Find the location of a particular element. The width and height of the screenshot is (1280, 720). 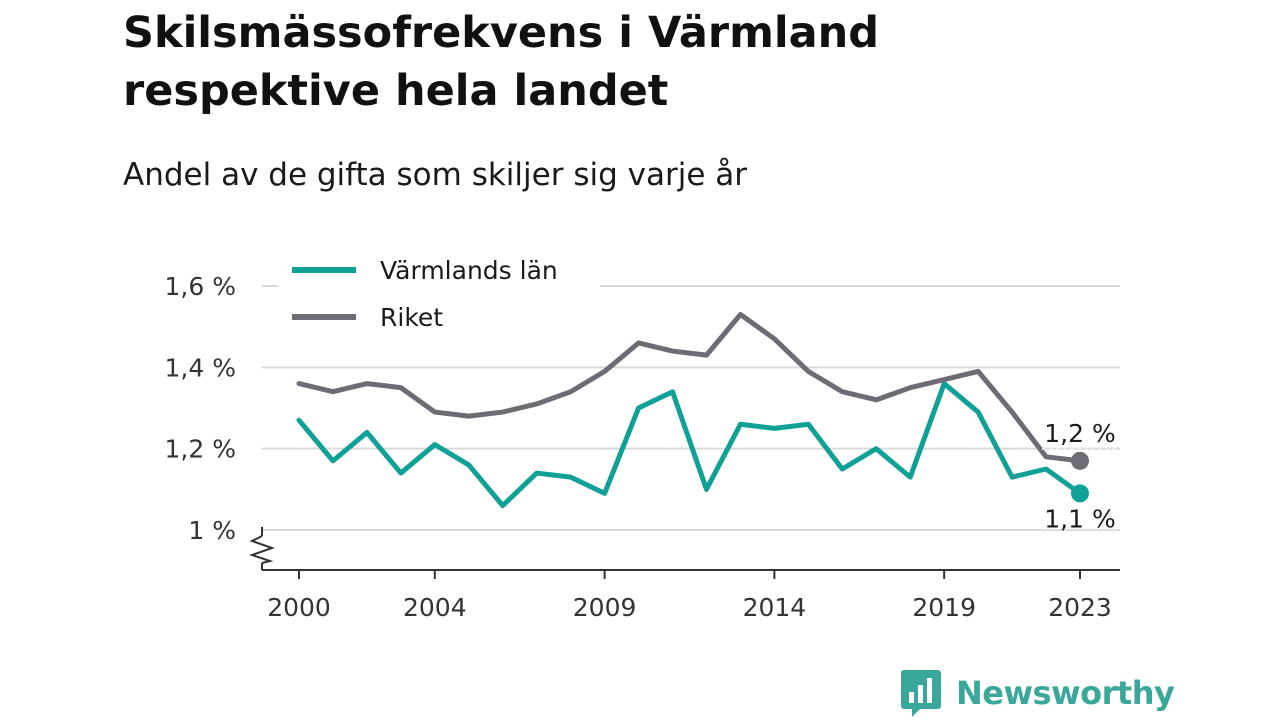

legend-label-vermland: Värmlands län is located at coordinates (469, 270).